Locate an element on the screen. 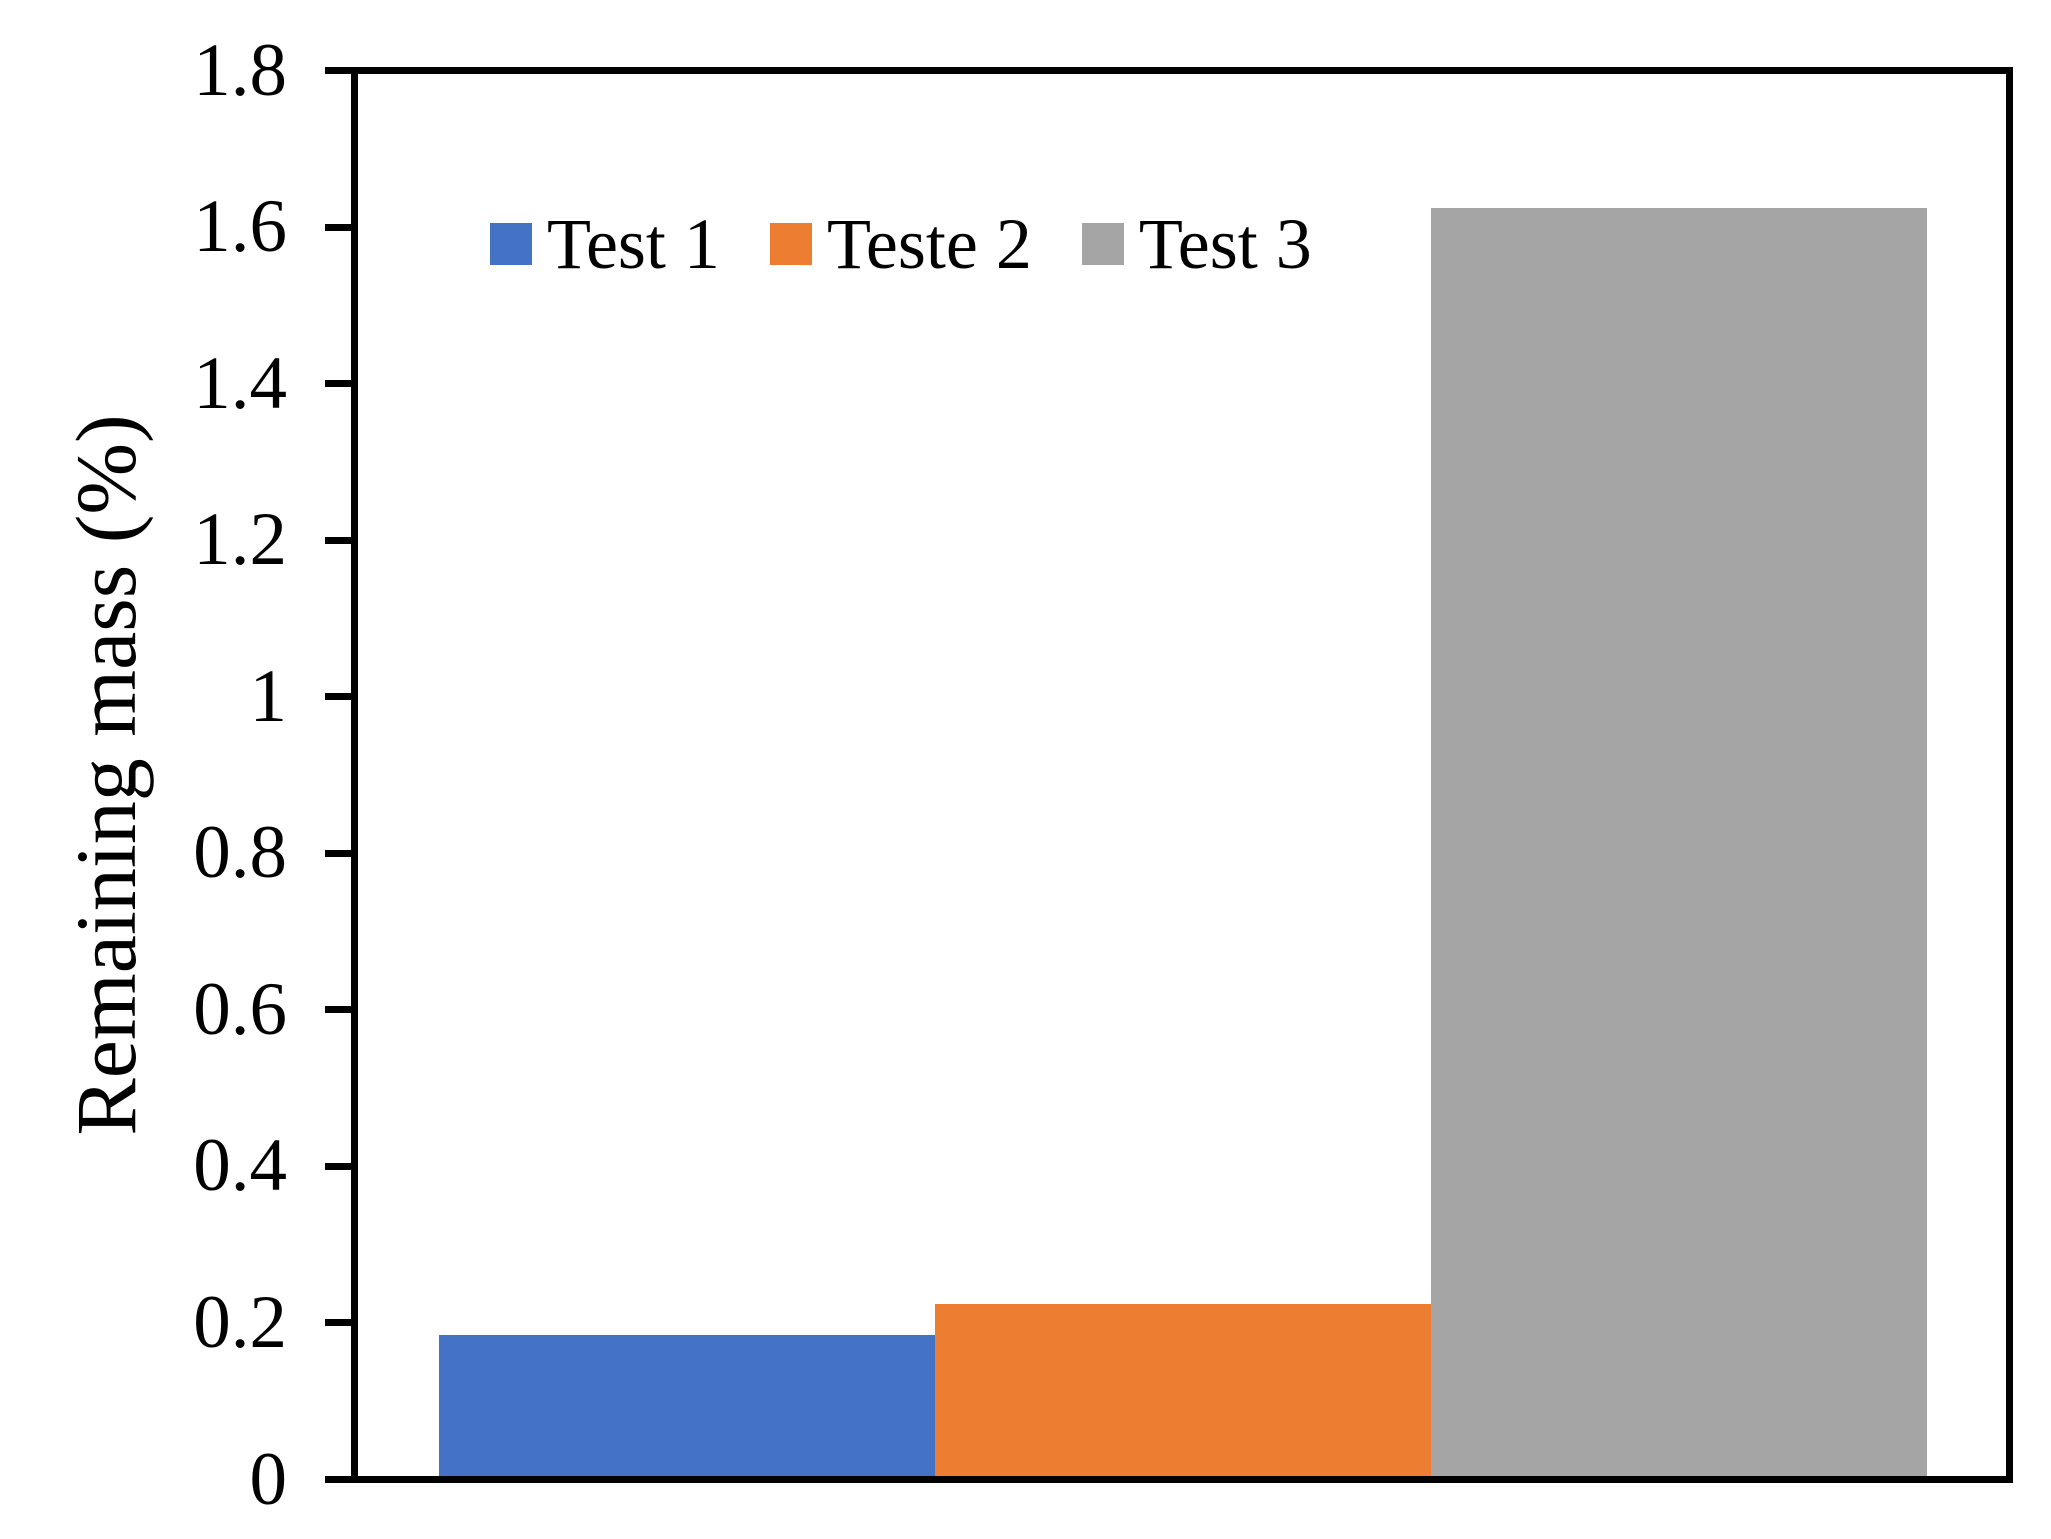 Image resolution: width=2051 pixels, height=1539 pixels. legend-item: Teste 2 is located at coordinates (900, 244).